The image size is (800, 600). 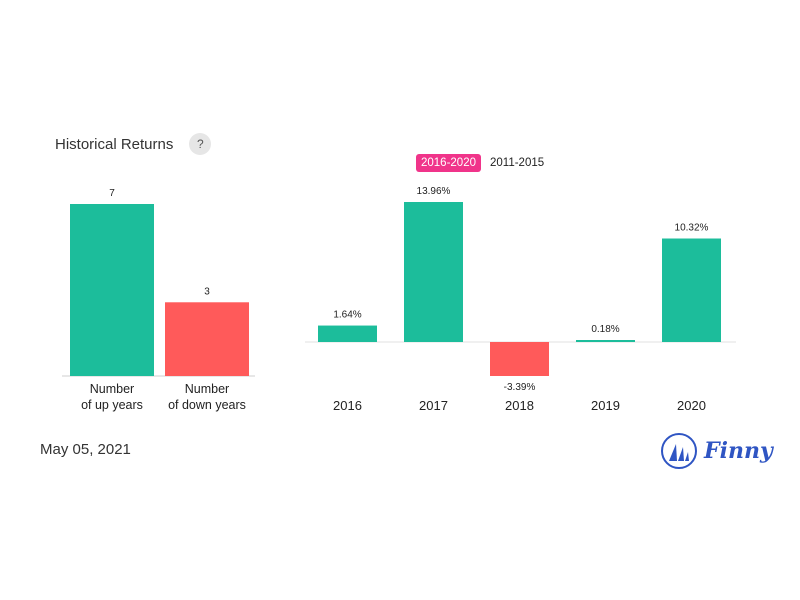 What do you see at coordinates (112, 405) in the screenshot?
I see `category-label: of up years` at bounding box center [112, 405].